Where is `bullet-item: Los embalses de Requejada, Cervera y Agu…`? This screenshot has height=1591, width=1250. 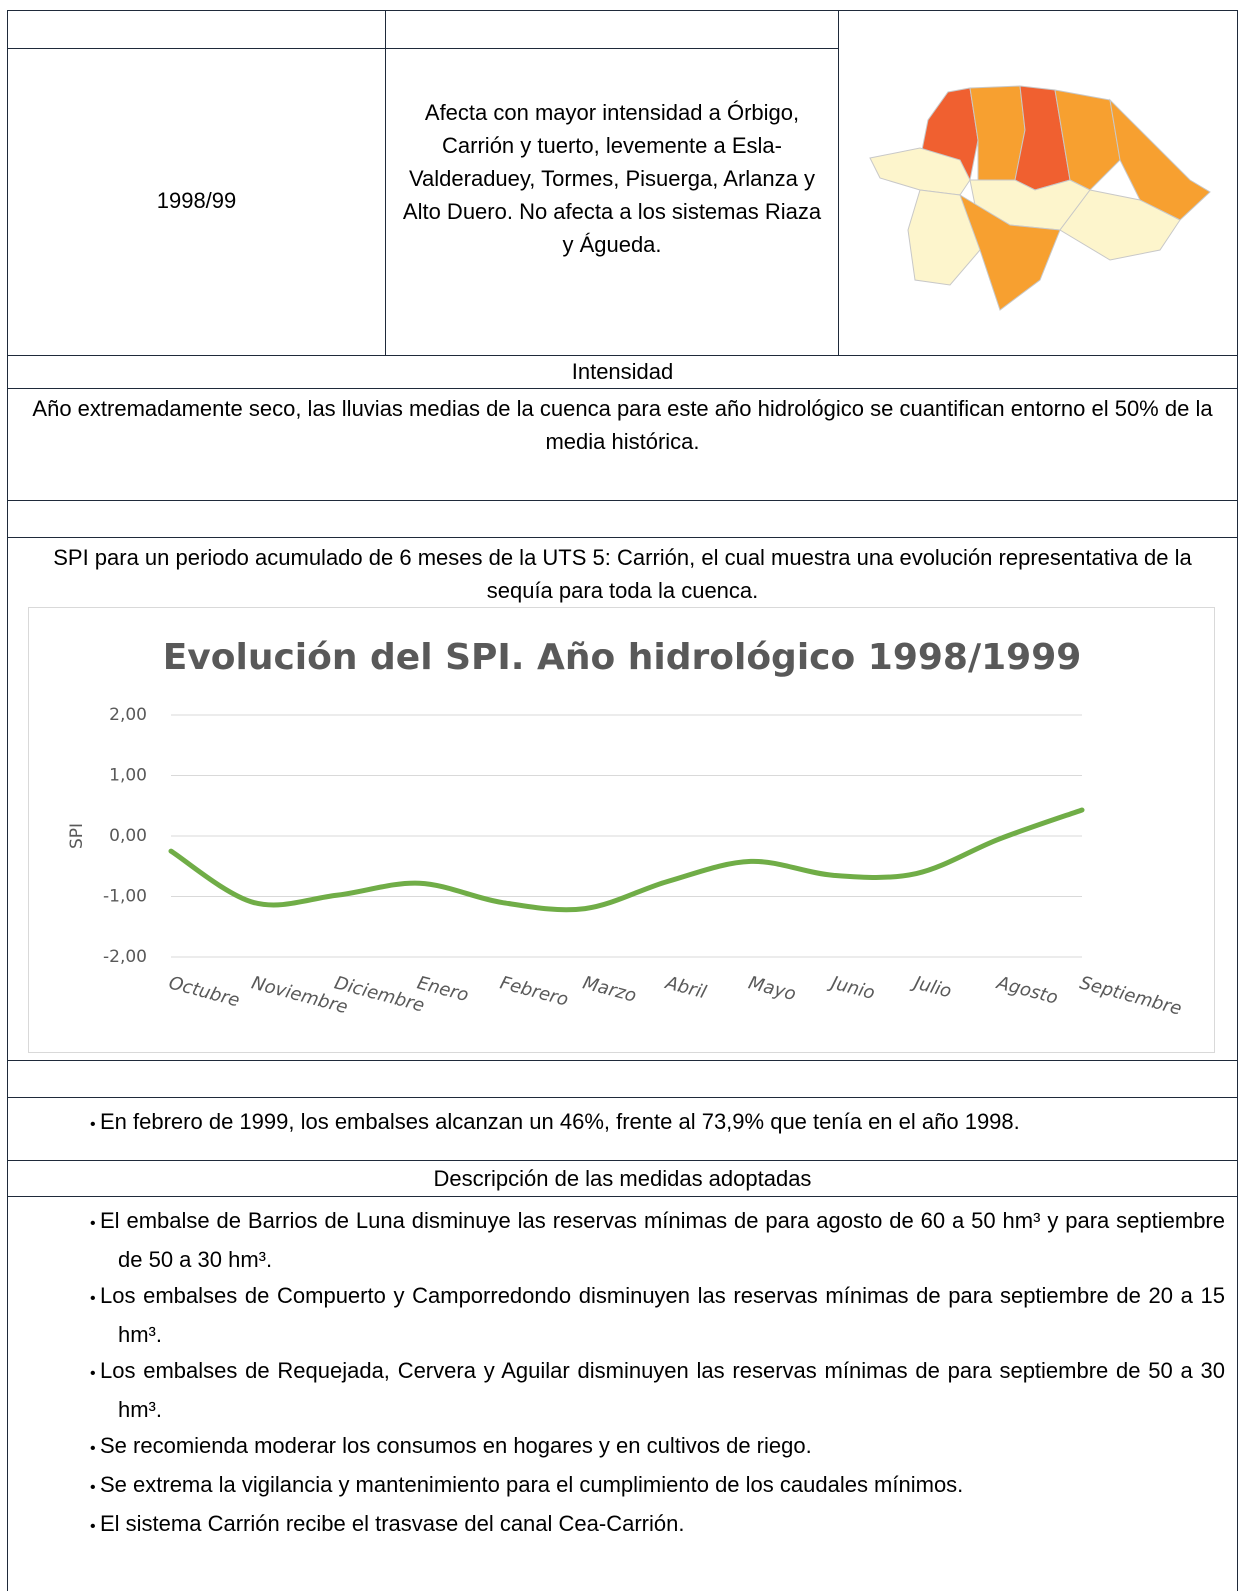
bullet-item: Los embalses de Requejada, Cervera y Agu… is located at coordinates (657, 1390).